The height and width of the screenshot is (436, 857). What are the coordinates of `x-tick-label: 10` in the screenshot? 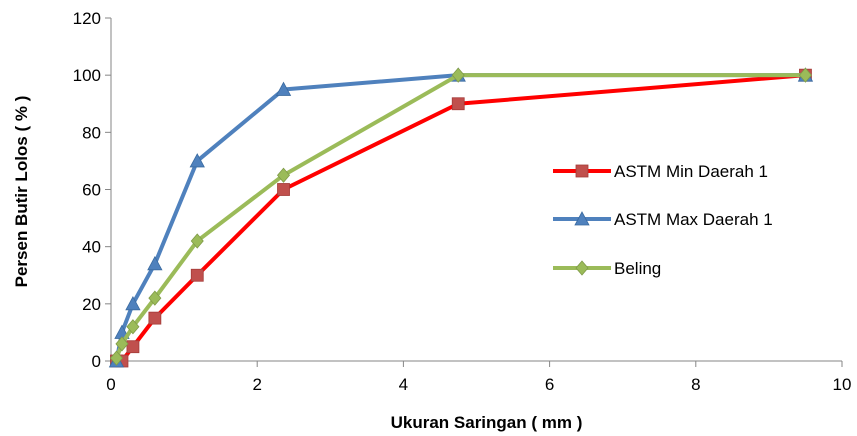 It's located at (842, 384).